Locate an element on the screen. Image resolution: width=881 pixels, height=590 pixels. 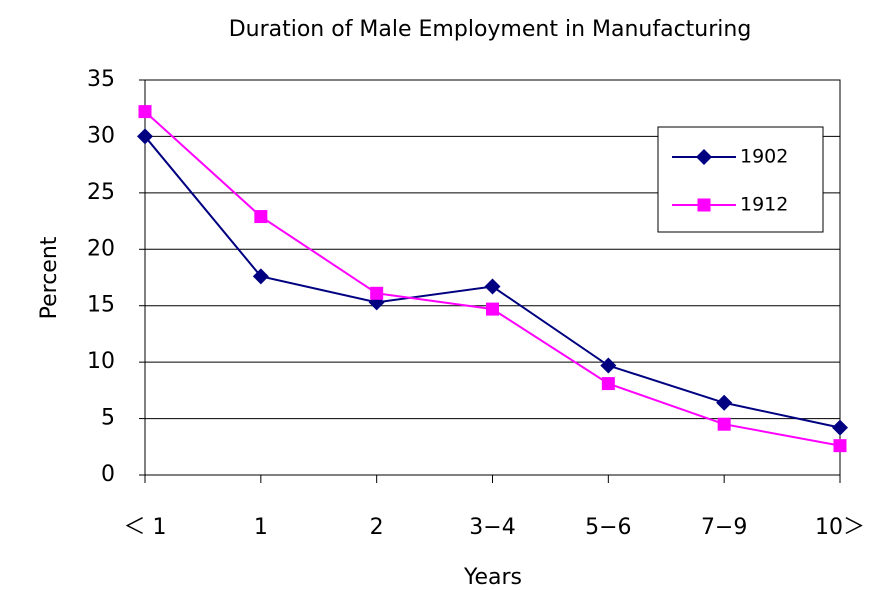
y-tick-label: 5 is located at coordinates (108, 418).